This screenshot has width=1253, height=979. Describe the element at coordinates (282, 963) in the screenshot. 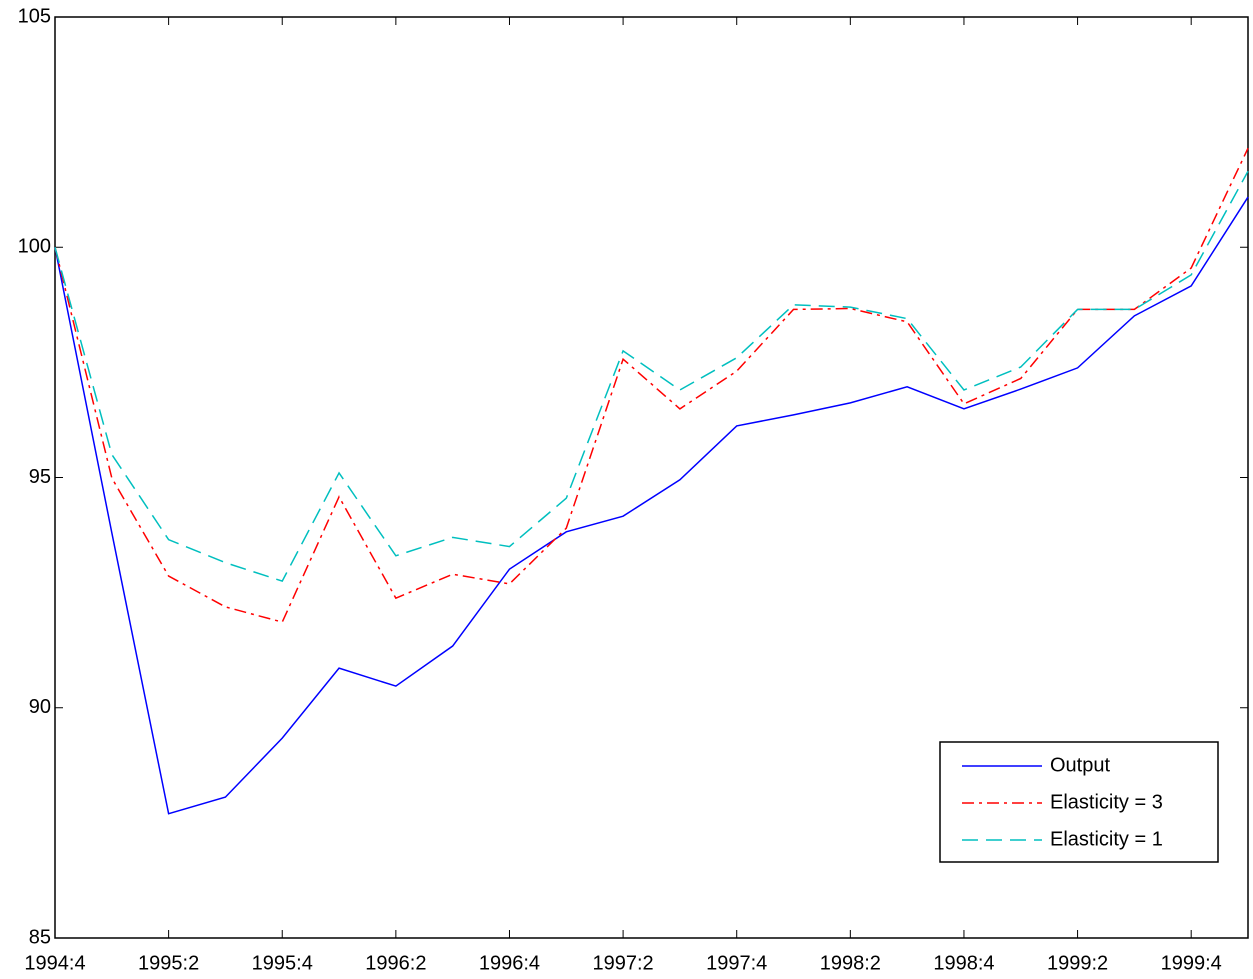

I see `x-tick-label: 1995:4` at that location.